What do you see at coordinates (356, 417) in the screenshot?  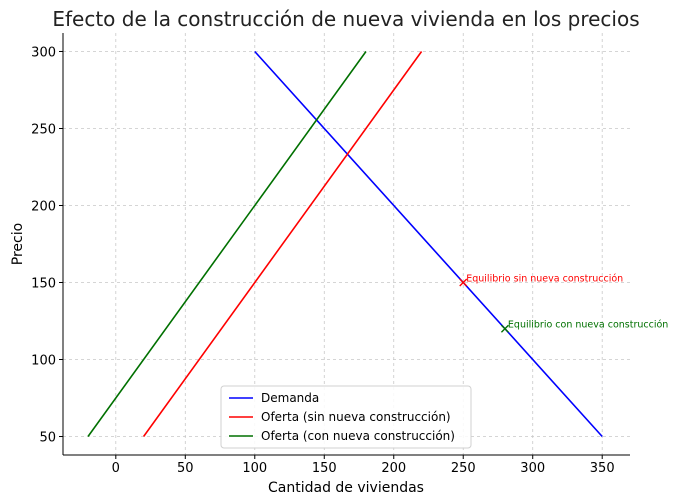 I see `legend-label-1: Oferta (sin nueva construcción)` at bounding box center [356, 417].